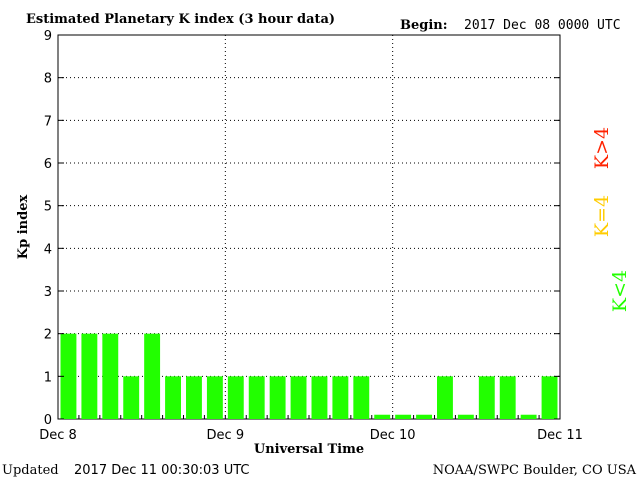  Describe the element at coordinates (48, 377) in the screenshot. I see `y-tick-label: 1` at that location.